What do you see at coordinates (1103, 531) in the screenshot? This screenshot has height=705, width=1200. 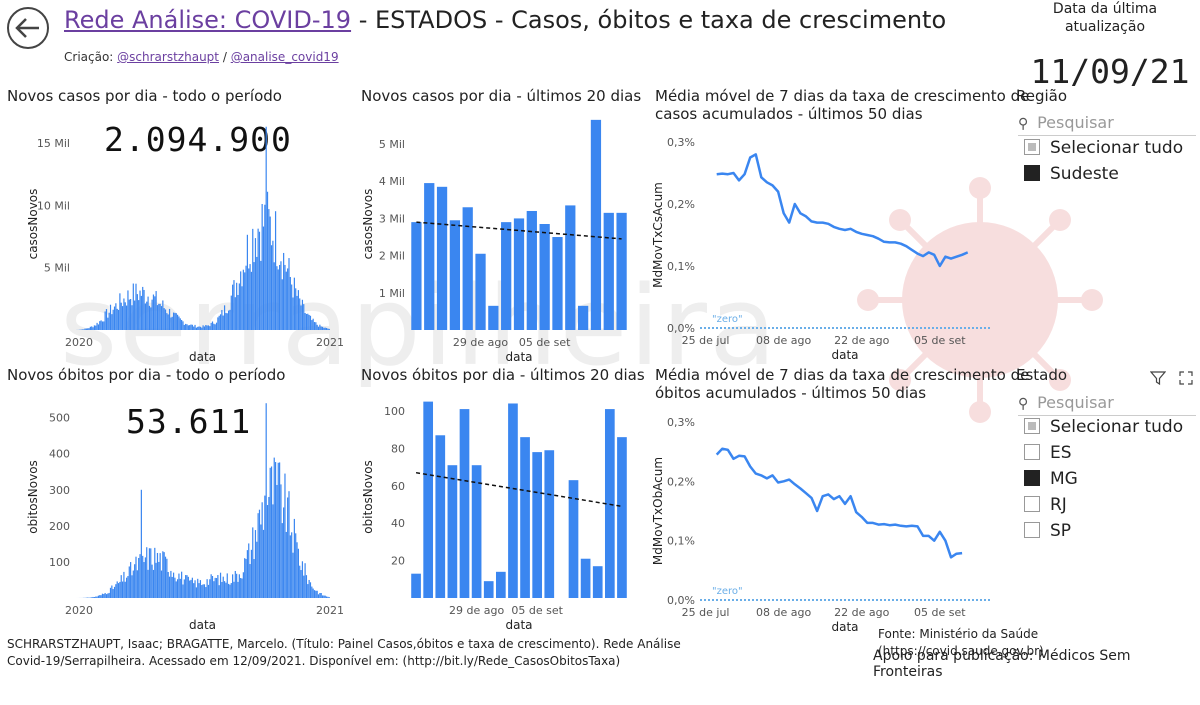 I see `slicer-option-sp: SP` at bounding box center [1103, 531].